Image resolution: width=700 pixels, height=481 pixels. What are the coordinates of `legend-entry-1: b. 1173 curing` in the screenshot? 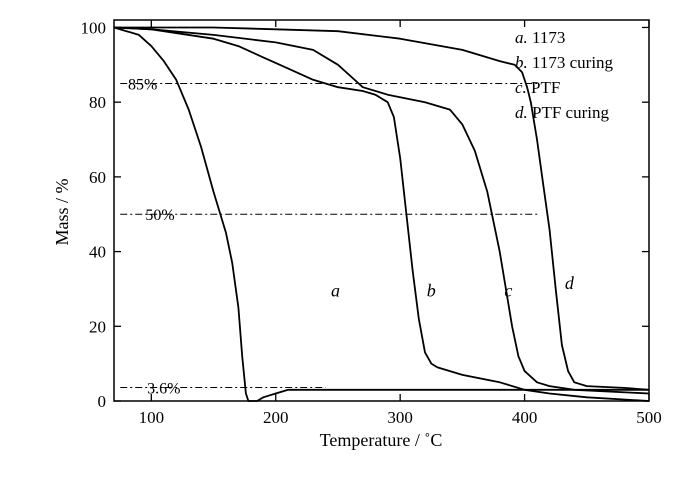 It's located at (564, 62).